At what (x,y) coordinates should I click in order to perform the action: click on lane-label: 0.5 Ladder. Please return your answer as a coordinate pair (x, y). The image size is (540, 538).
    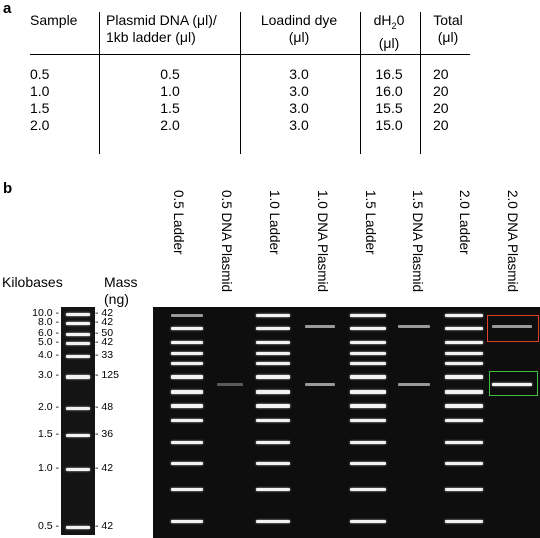
    Looking at the image, I should click on (178, 222).